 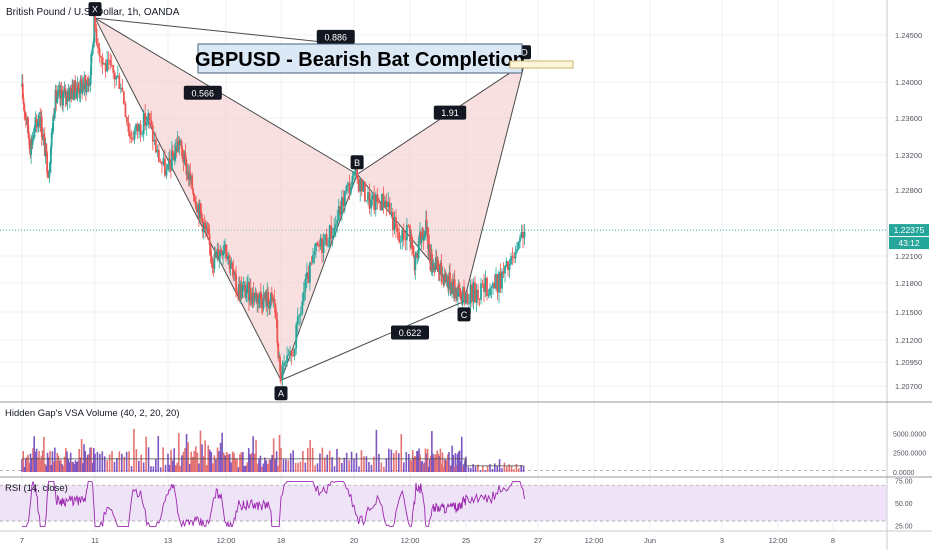 I want to click on rsi-pane: 75.00 50.00 25.00, so click(x=456, y=505).